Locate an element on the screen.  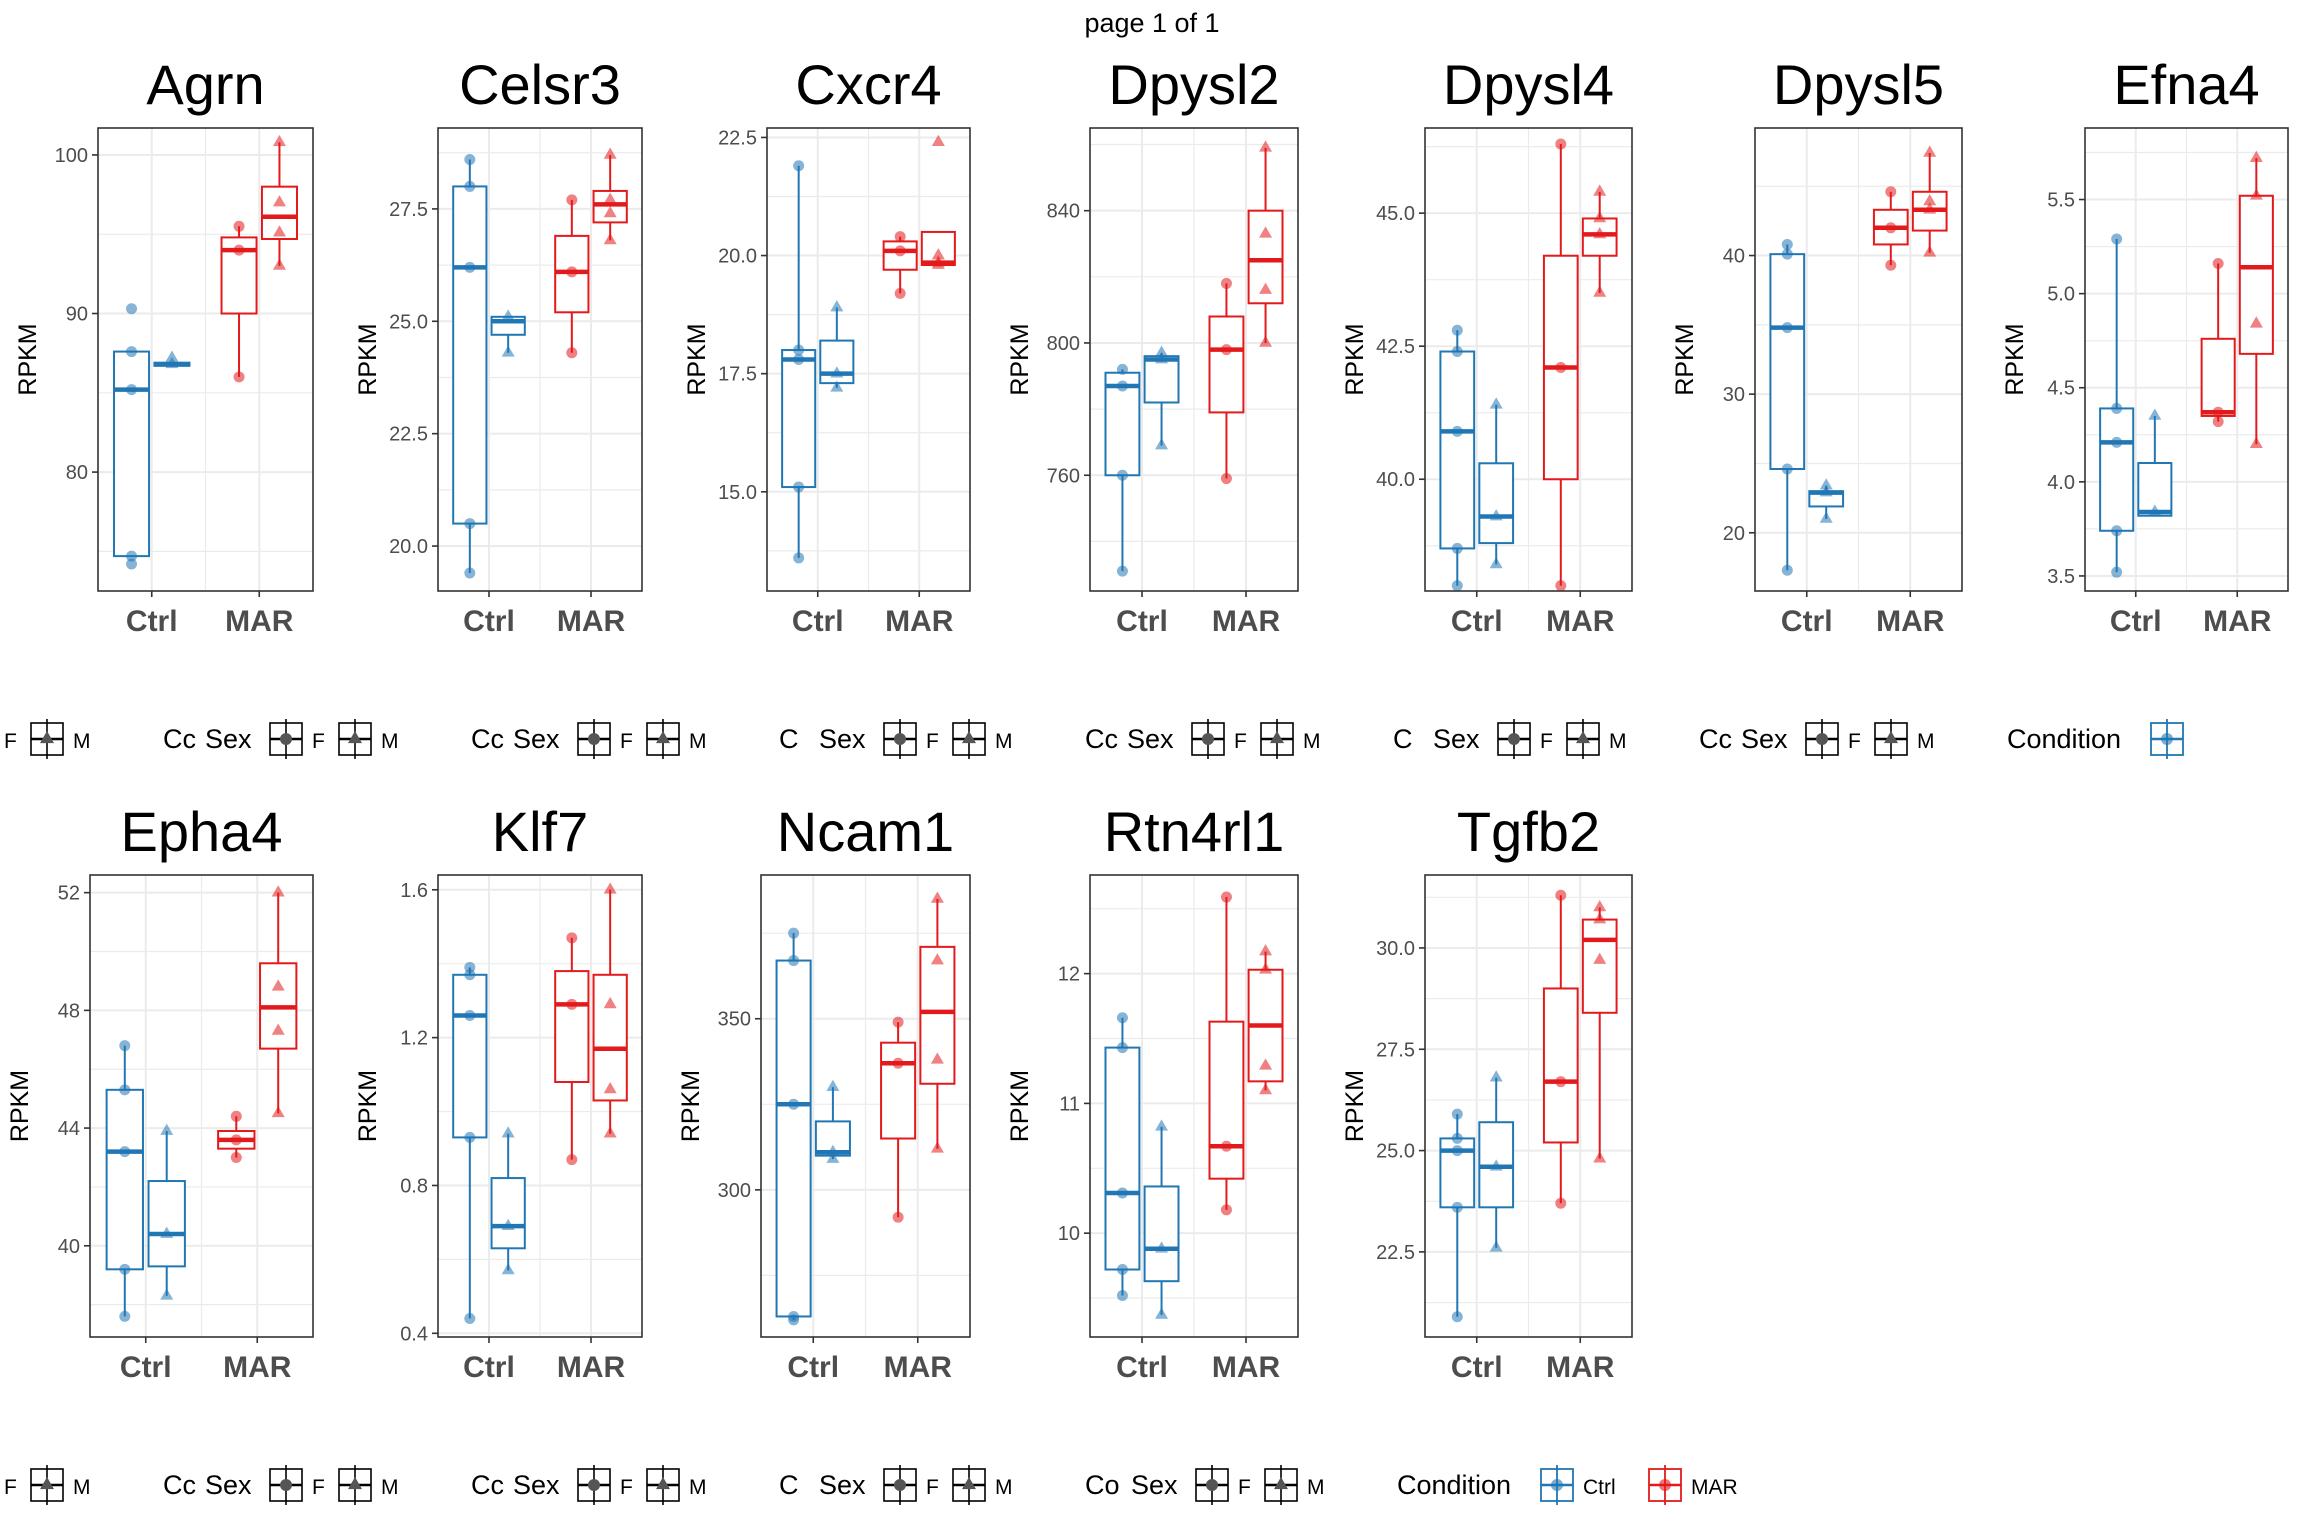
y-tick-label: 90 is located at coordinates (77, 315).